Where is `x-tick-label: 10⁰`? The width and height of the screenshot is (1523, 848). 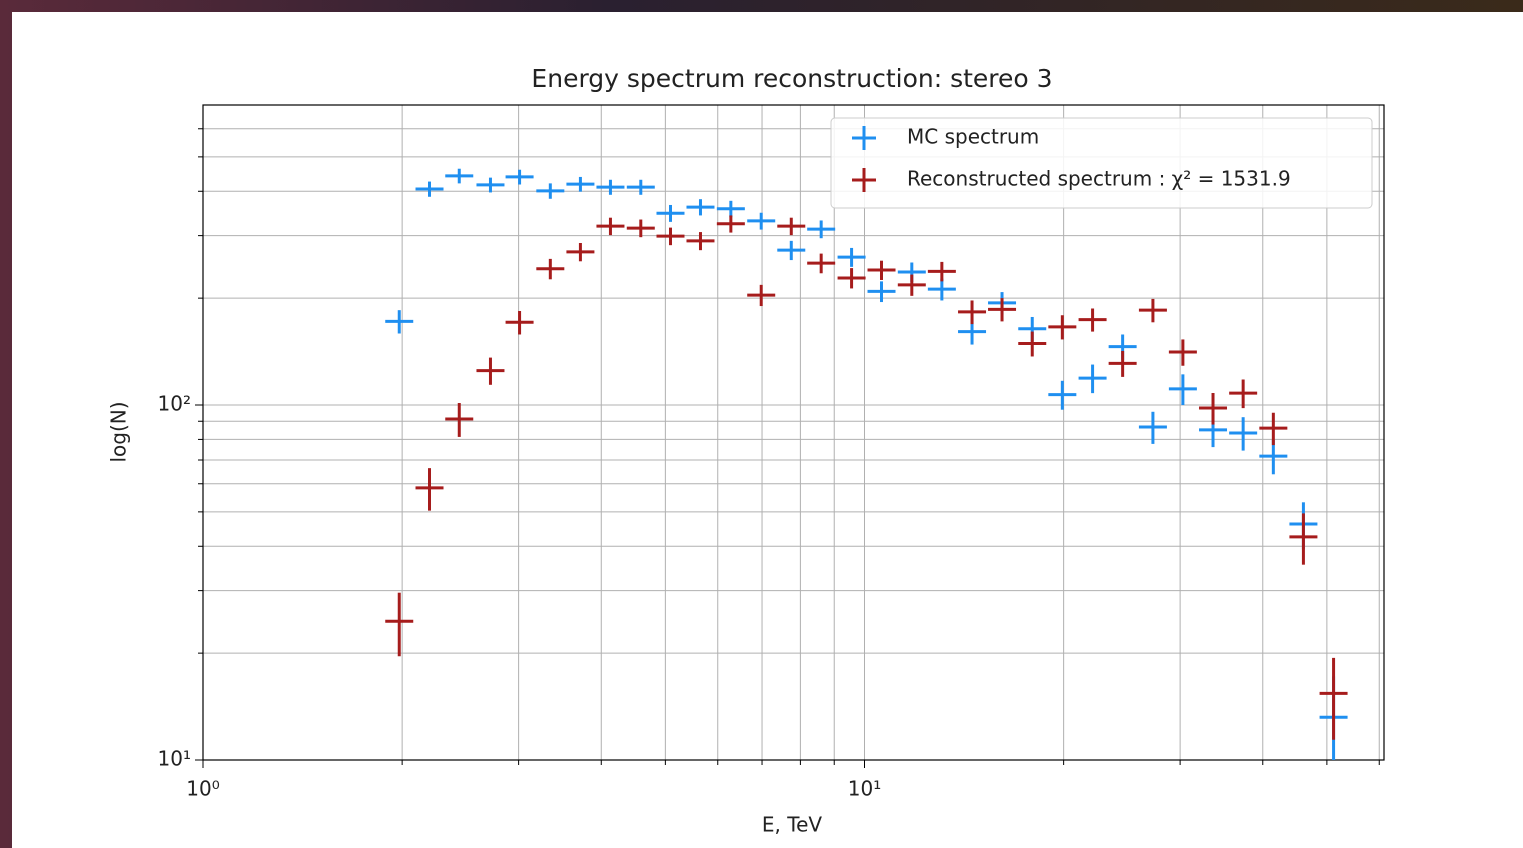 x-tick-label: 10⁰ is located at coordinates (202, 789).